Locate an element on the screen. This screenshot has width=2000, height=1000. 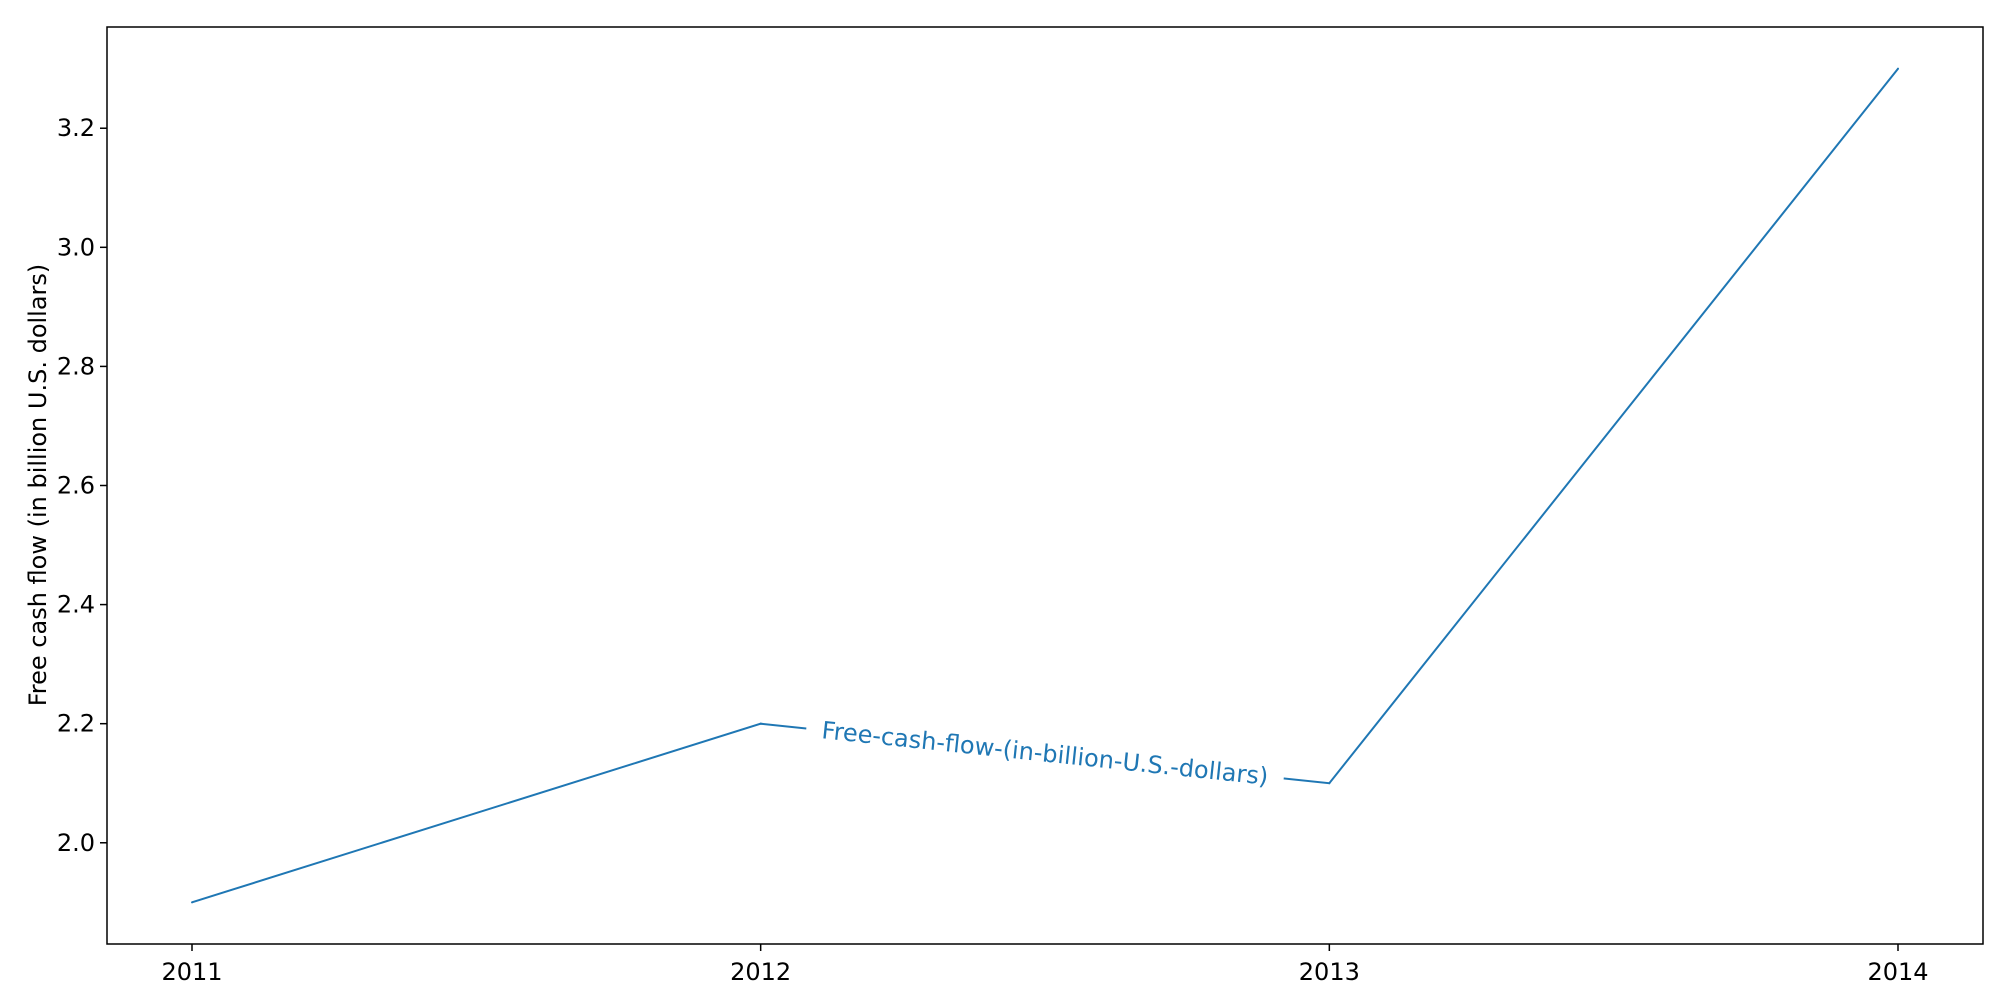
y-tick-label: 3.2 is located at coordinates (76, 128).